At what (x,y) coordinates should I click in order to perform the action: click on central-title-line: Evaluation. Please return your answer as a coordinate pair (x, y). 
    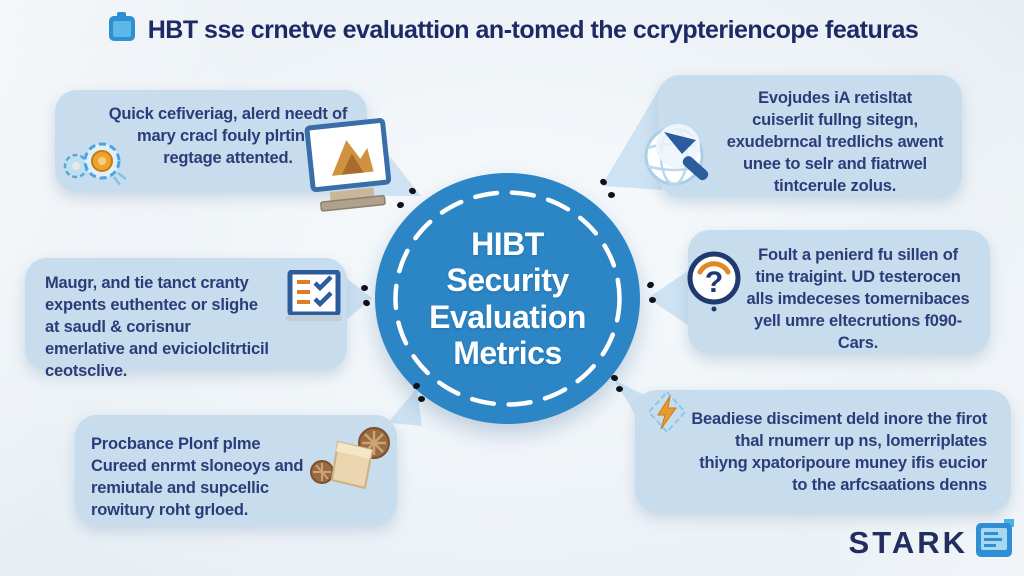
    Looking at the image, I should click on (507, 316).